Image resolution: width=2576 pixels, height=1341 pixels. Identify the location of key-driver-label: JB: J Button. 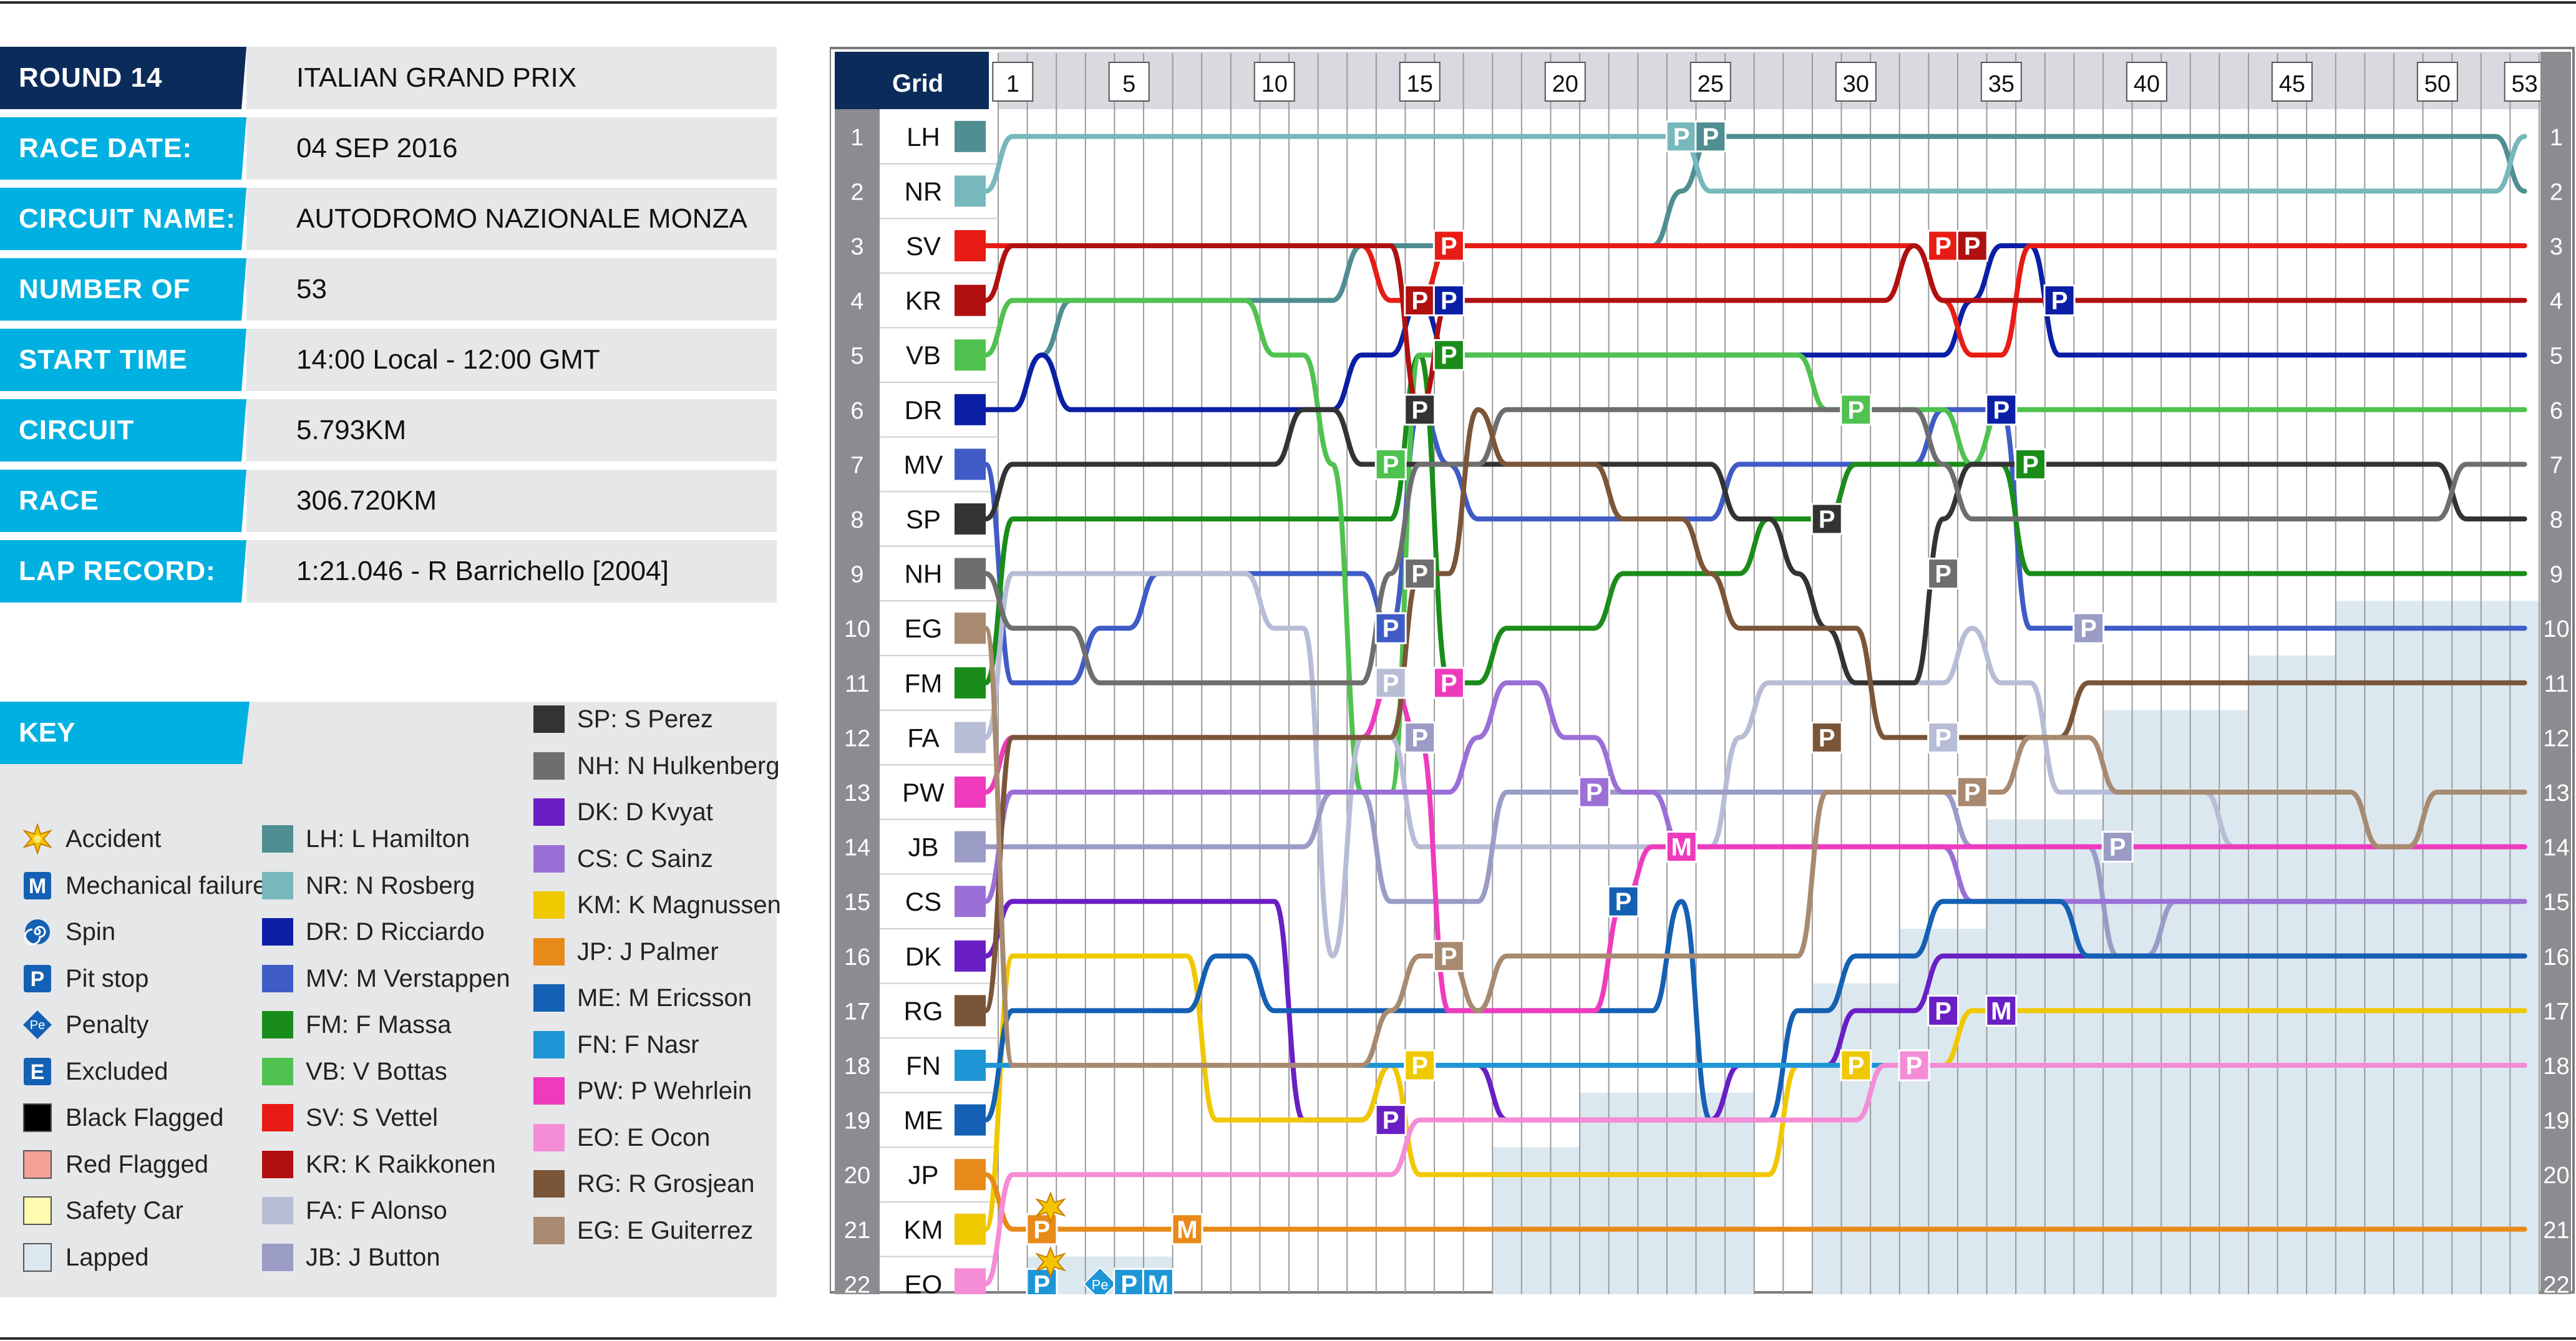
(373, 1257).